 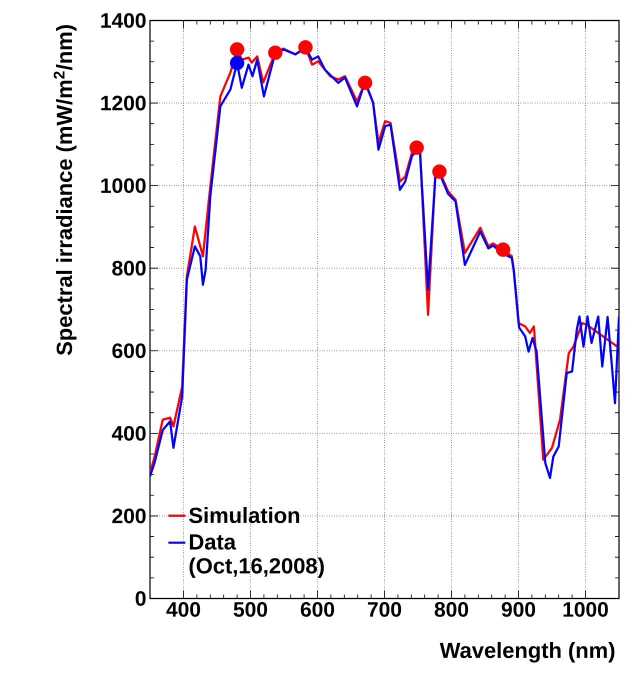 What do you see at coordinates (251, 609) in the screenshot?
I see `x-tick-label: 500` at bounding box center [251, 609].